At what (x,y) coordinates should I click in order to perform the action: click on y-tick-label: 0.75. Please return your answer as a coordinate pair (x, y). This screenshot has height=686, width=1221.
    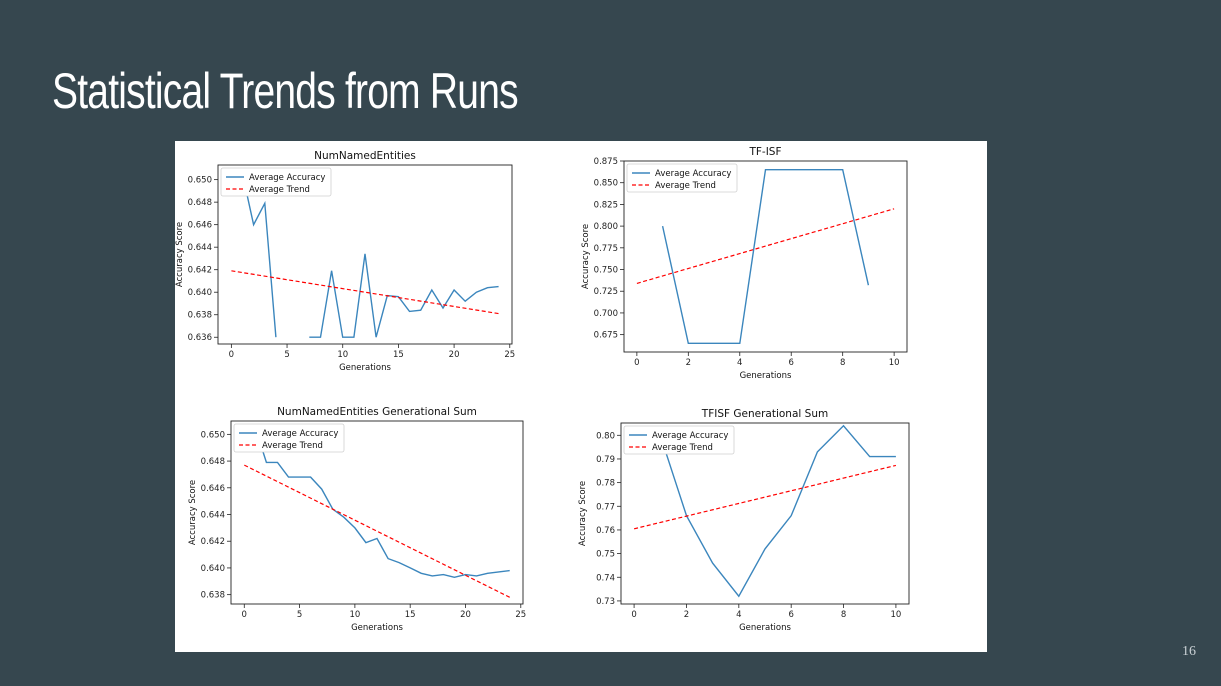
    Looking at the image, I should click on (605, 555).